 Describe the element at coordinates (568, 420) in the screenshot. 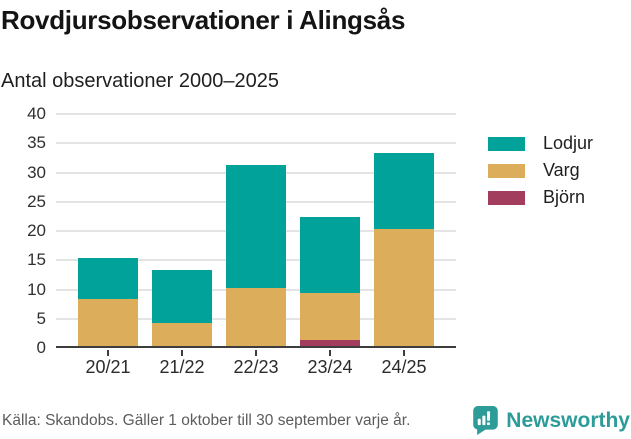

I see `newsworthy-wordmark: Newsworthy` at that location.